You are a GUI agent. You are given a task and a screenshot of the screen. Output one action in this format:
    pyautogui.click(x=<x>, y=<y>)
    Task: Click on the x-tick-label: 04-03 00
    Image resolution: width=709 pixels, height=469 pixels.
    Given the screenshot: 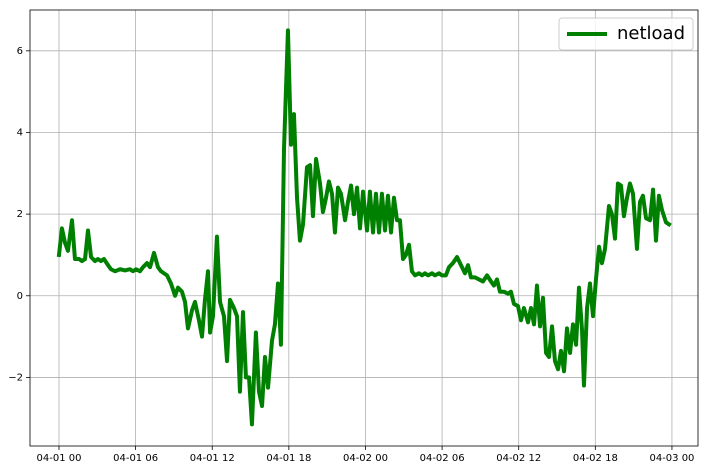 What is the action you would take?
    pyautogui.click(x=671, y=458)
    